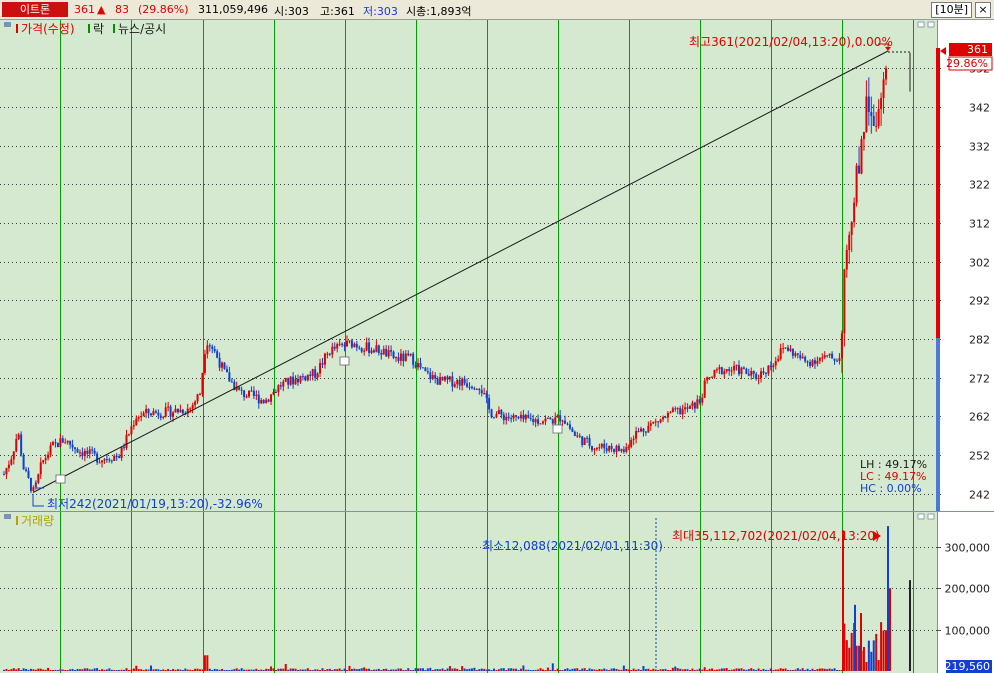 The image size is (994, 673). I want to click on legend-news: 뉴스/공시, so click(142, 29).